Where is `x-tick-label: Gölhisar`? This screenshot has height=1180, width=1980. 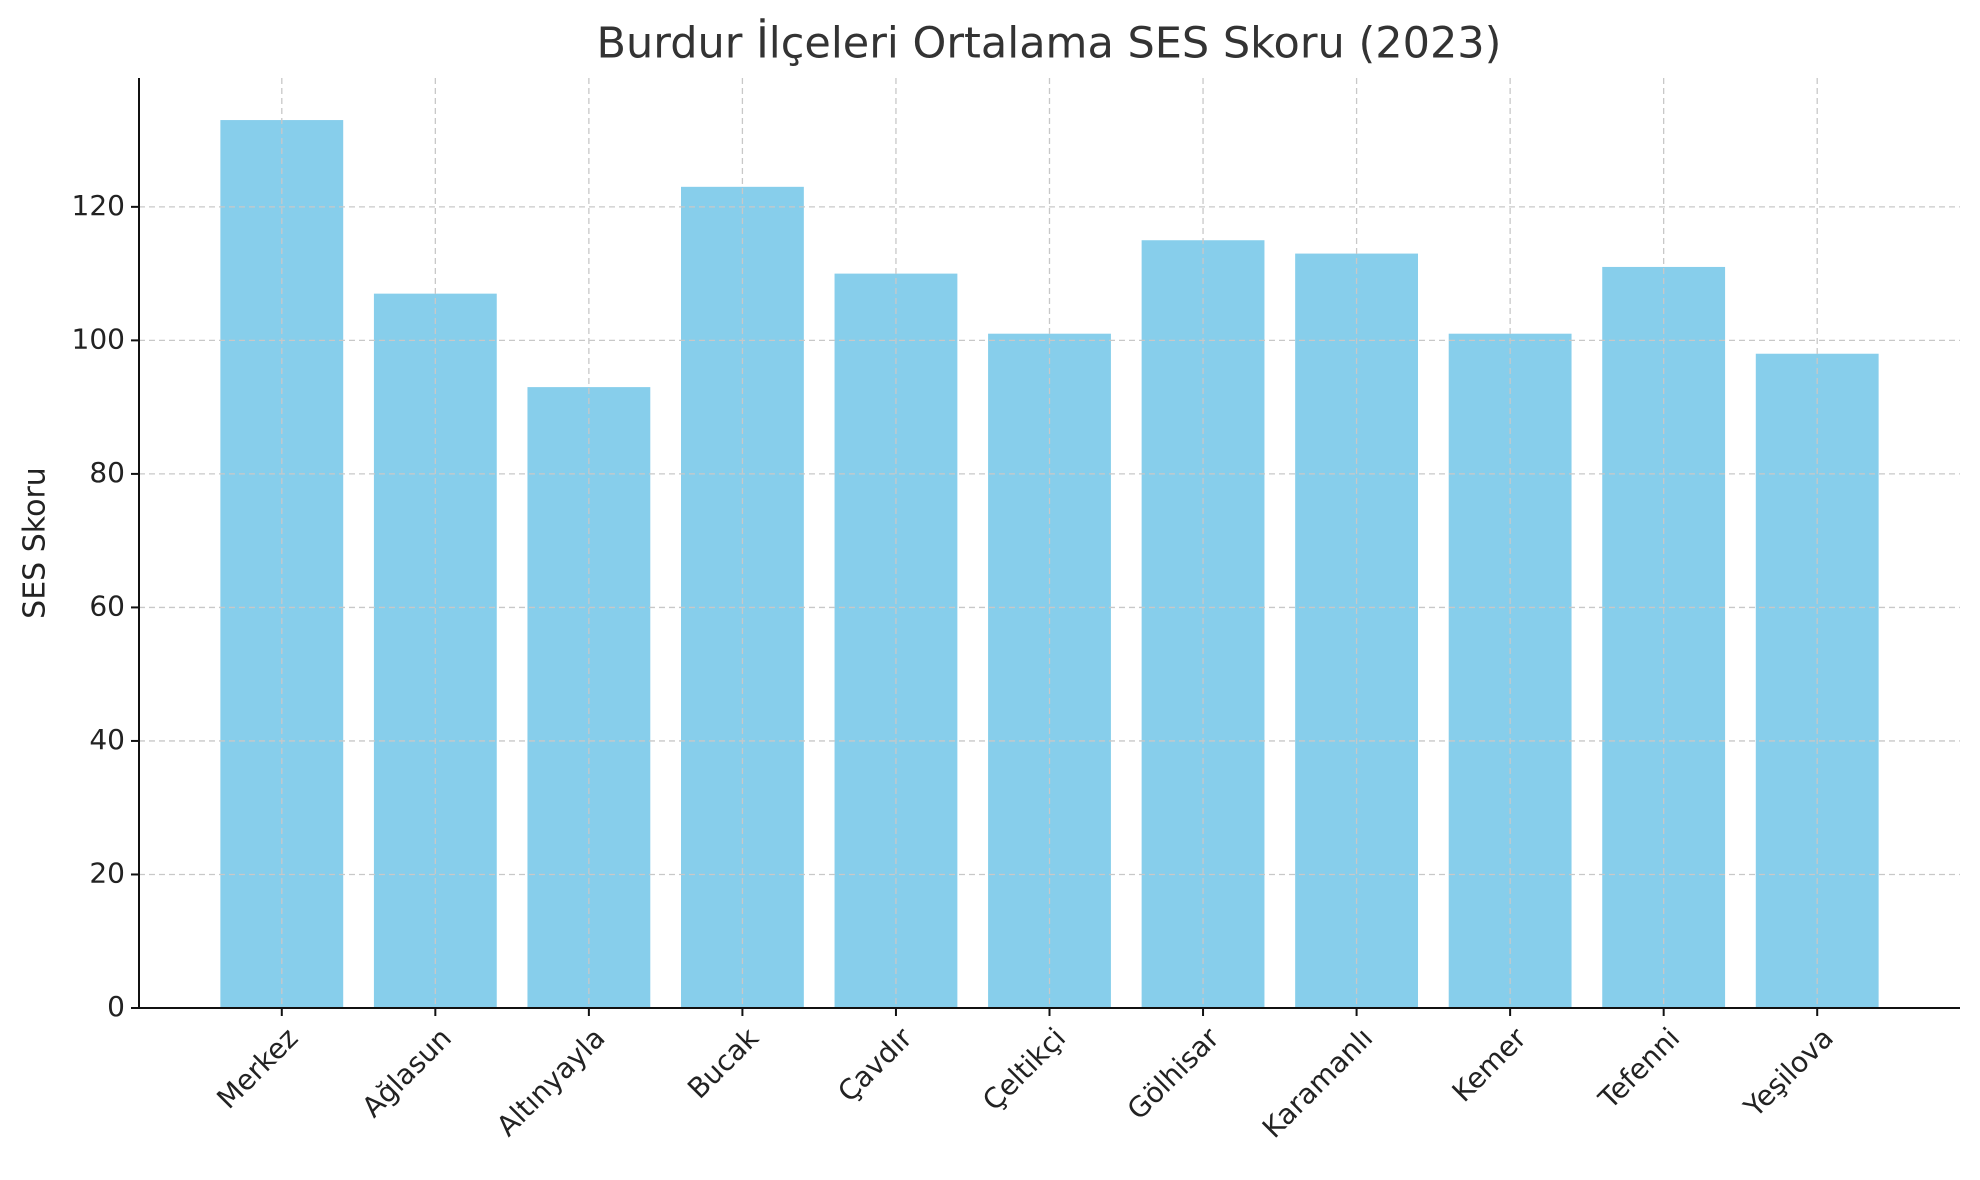 x-tick-label: Gölhisar is located at coordinates (1173, 1073).